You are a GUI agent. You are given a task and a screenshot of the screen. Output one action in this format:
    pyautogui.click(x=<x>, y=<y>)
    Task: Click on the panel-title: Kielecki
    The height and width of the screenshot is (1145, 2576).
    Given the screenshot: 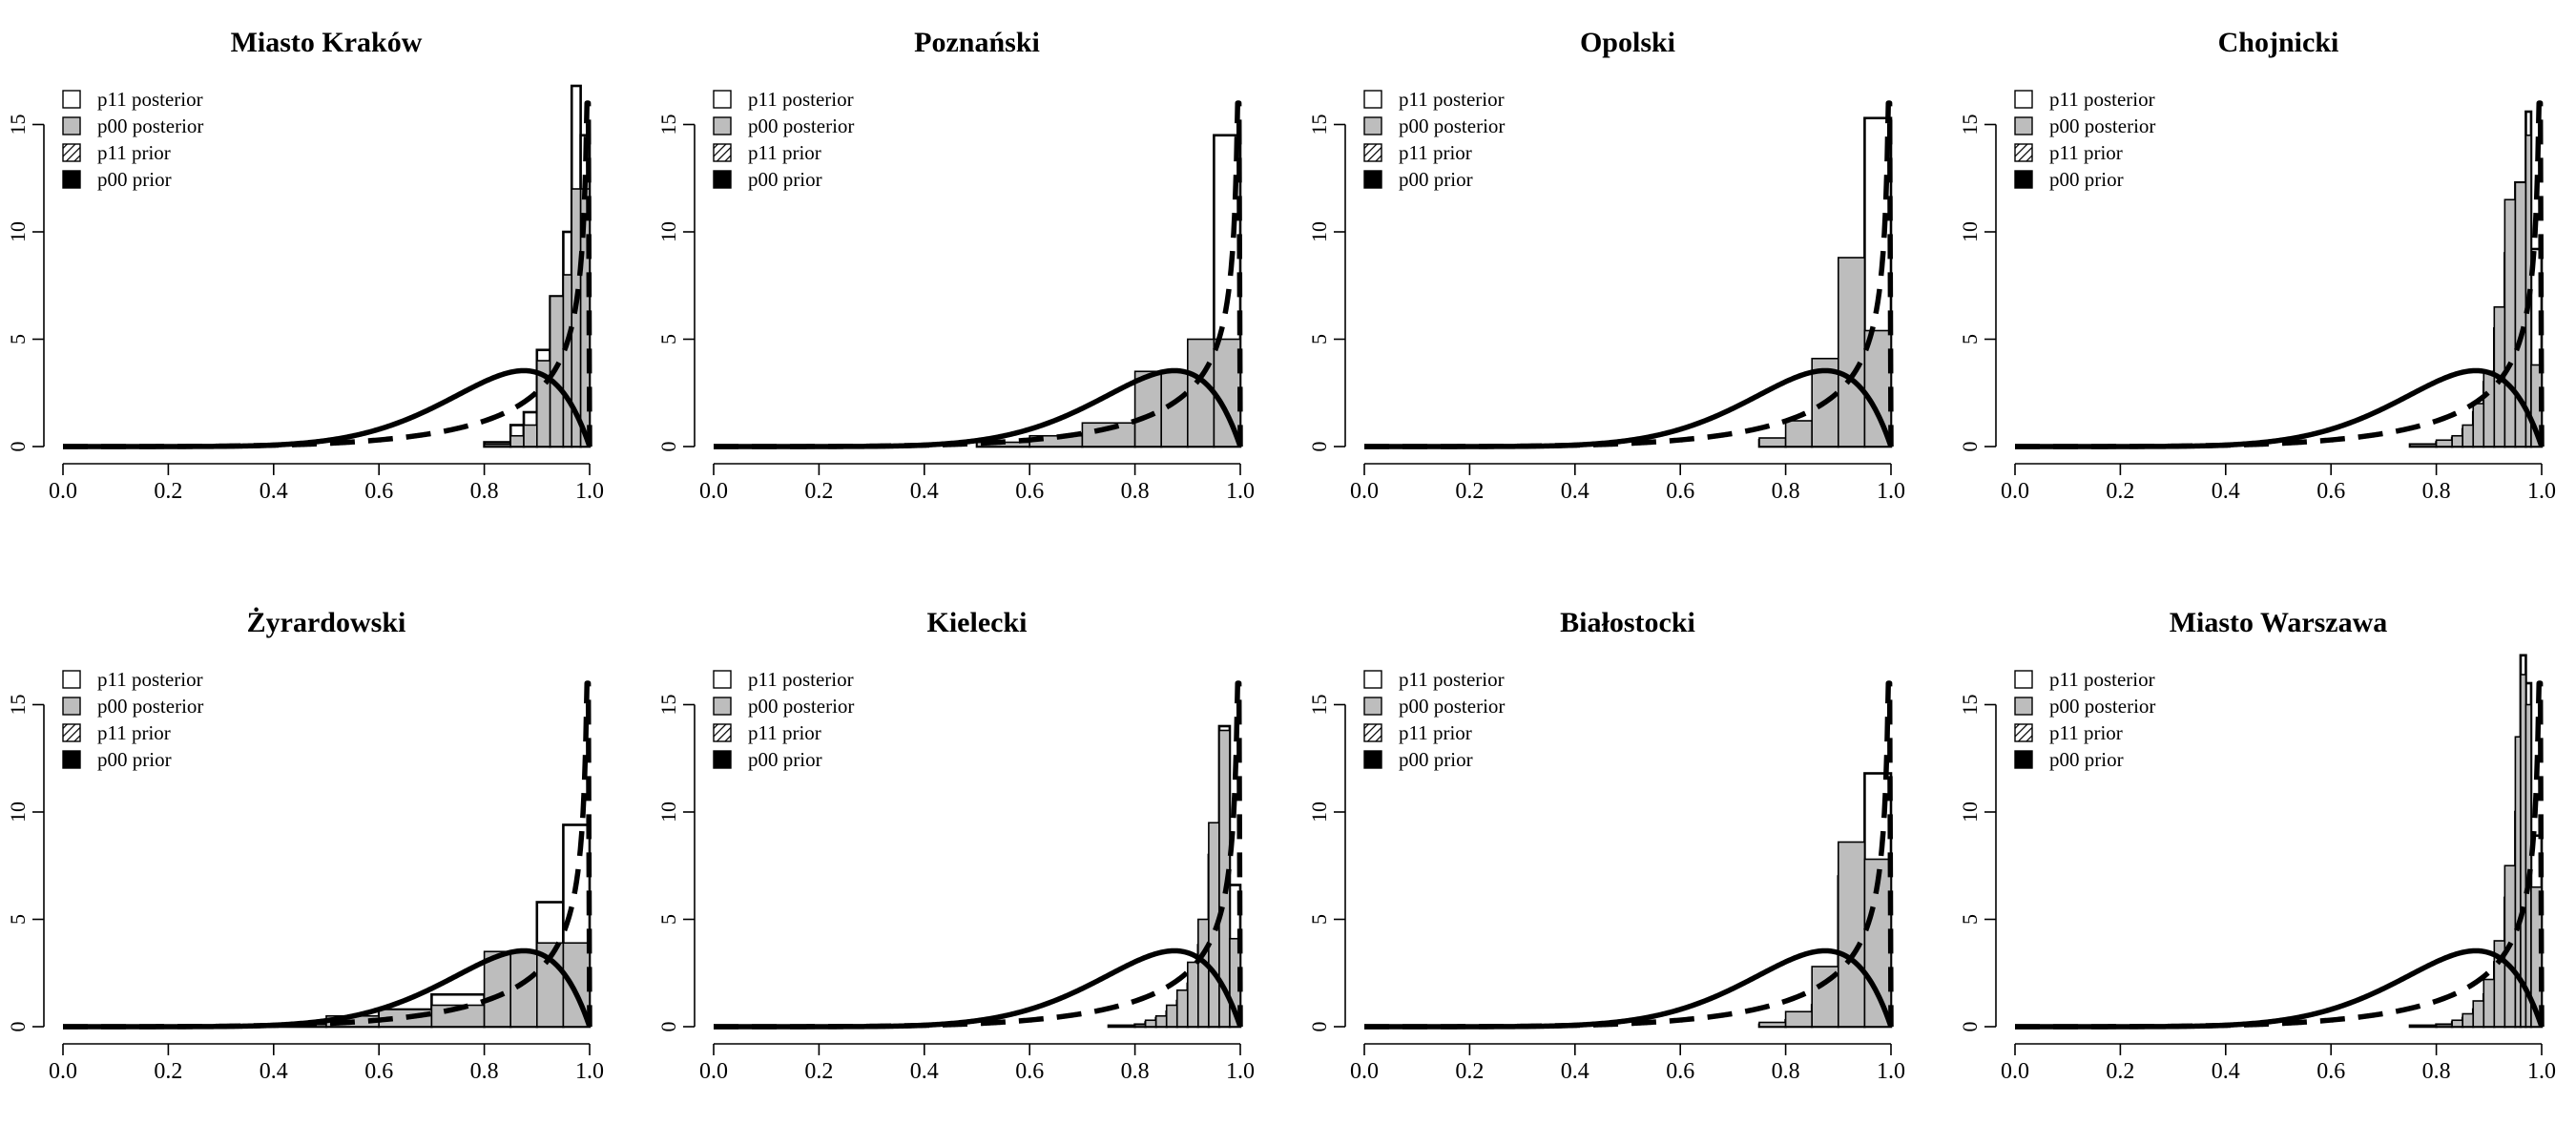 What is the action you would take?
    pyautogui.click(x=977, y=622)
    